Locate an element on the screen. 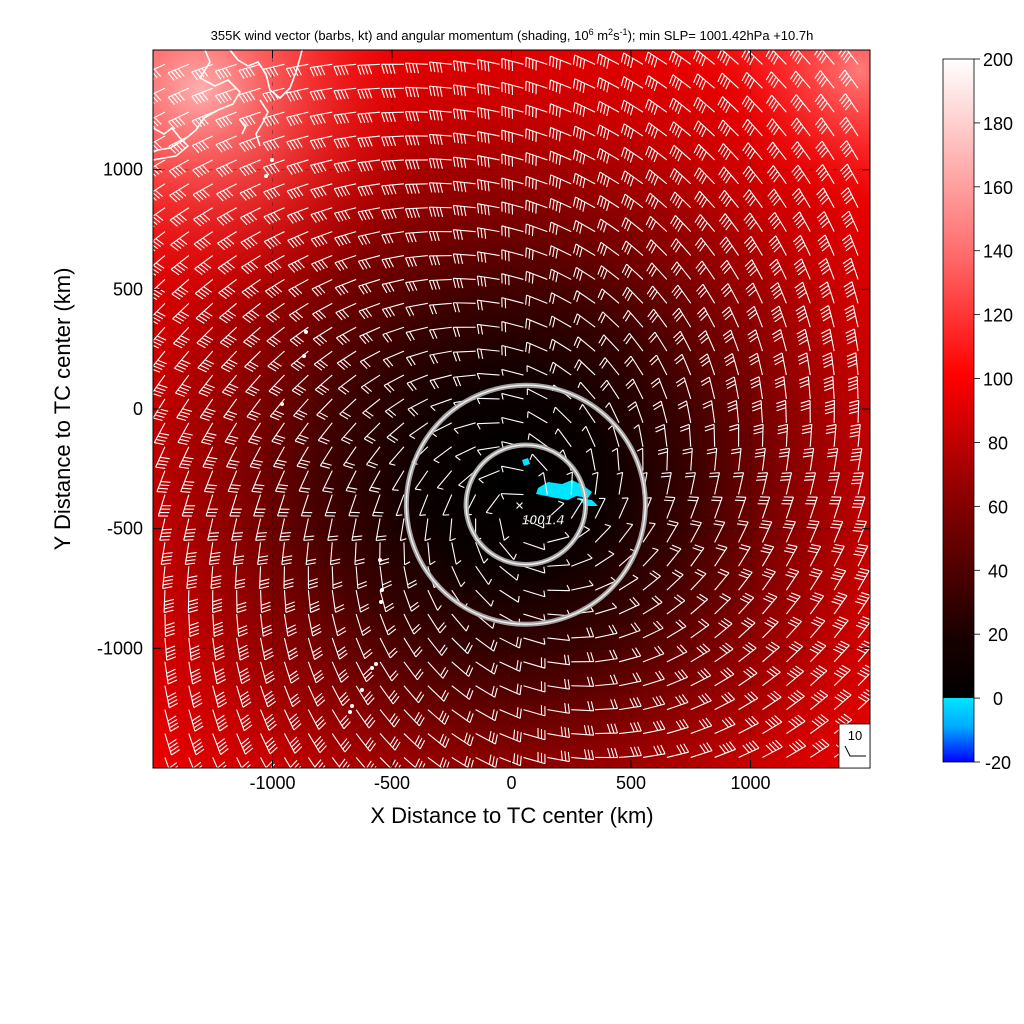 Image resolution: width=1024 pixels, height=1024 pixels. island-dots is located at coordinates (324, 436).